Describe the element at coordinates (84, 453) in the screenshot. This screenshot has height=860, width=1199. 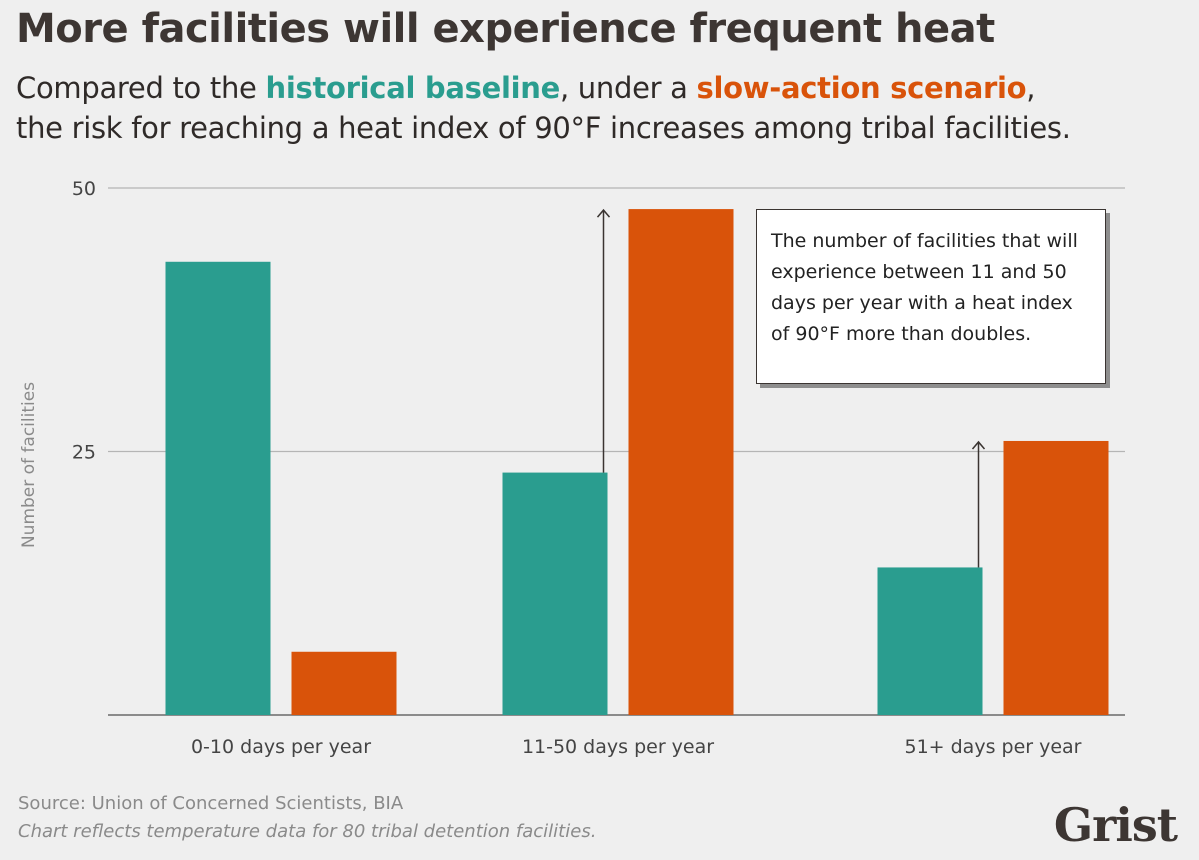
I see `y-tick-label: 25` at that location.